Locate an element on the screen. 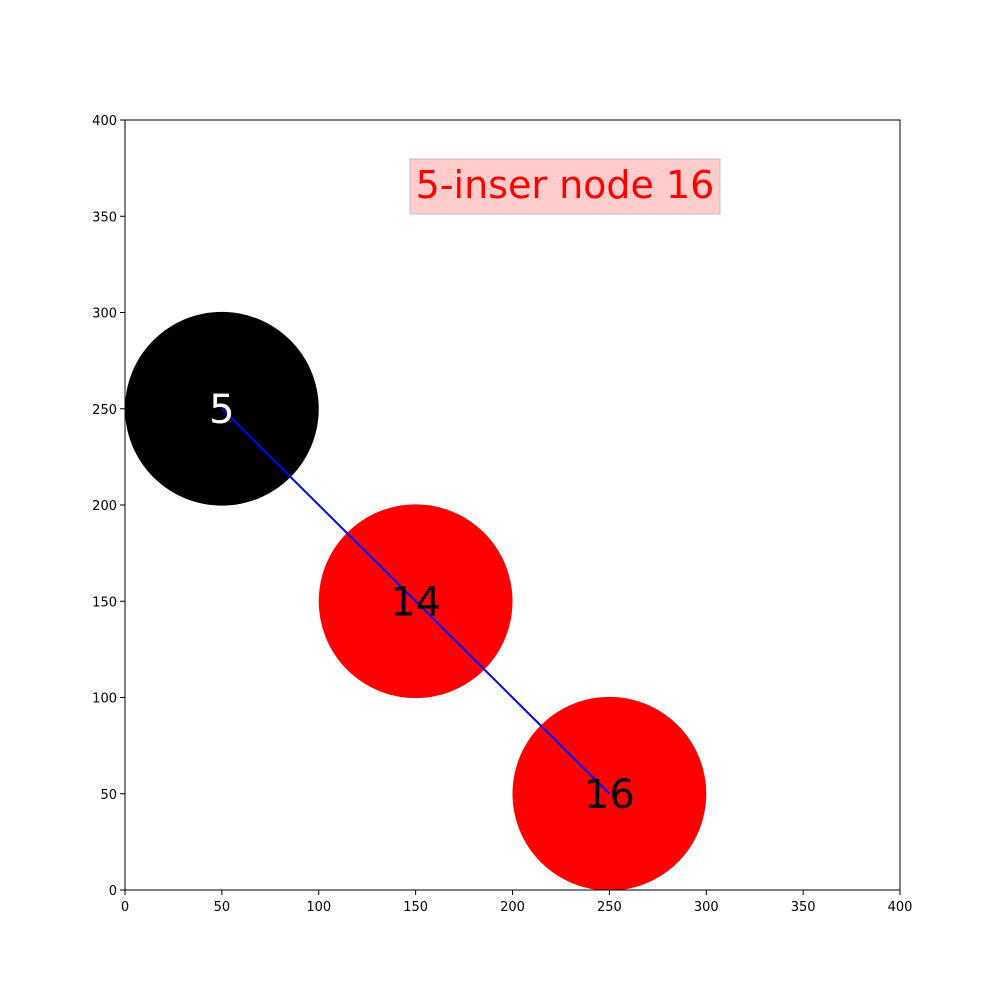  node-16-label: 16 is located at coordinates (609, 795).